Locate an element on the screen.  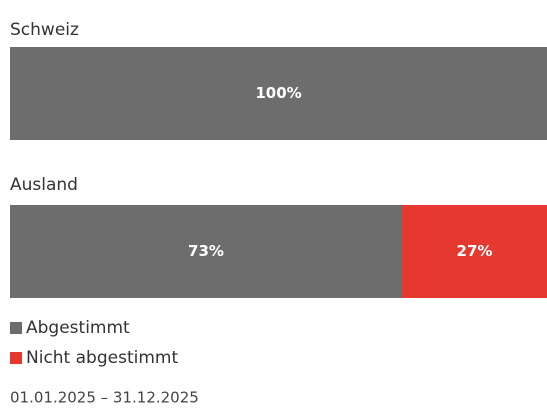
value-label: 73% is located at coordinates (206, 251).